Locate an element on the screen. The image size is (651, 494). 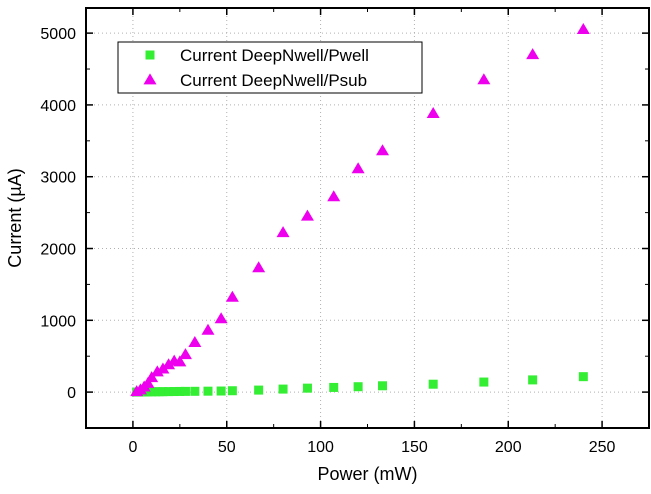
x-tick-label: 200 is located at coordinates (508, 447).